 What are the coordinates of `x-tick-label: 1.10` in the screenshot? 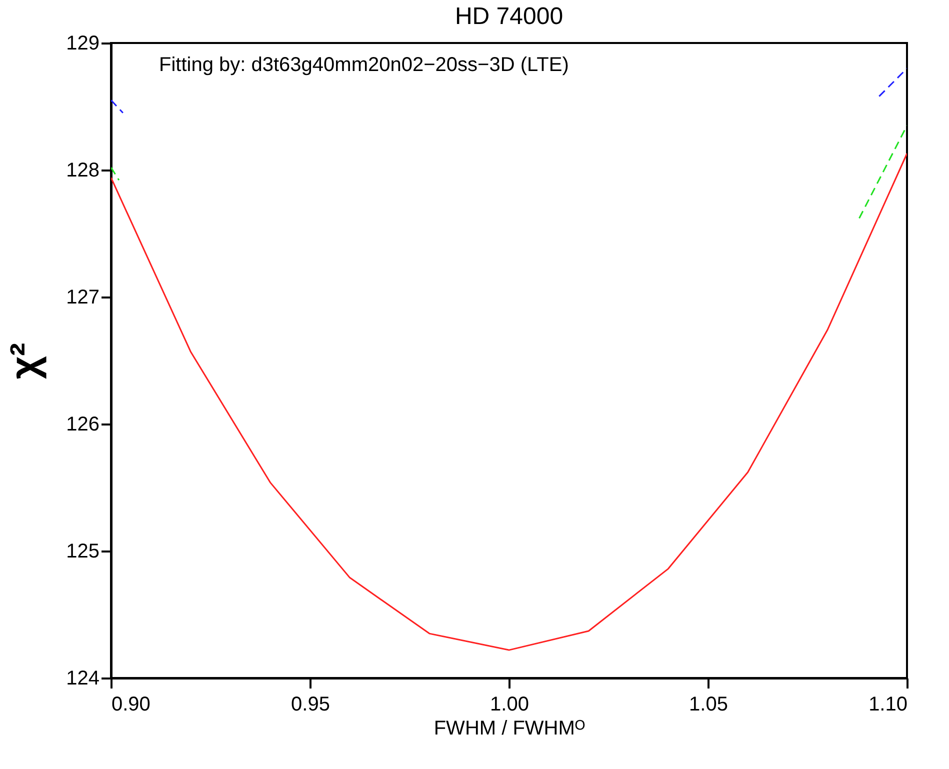 It's located at (888, 705).